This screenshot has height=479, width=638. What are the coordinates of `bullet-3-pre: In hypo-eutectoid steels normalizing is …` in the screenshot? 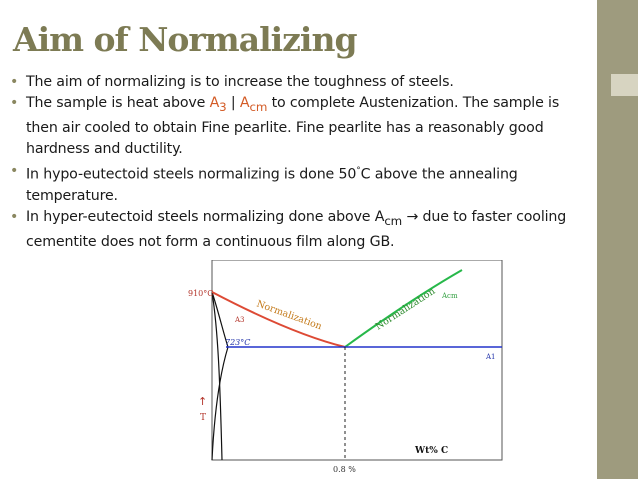 It's located at (191, 174).